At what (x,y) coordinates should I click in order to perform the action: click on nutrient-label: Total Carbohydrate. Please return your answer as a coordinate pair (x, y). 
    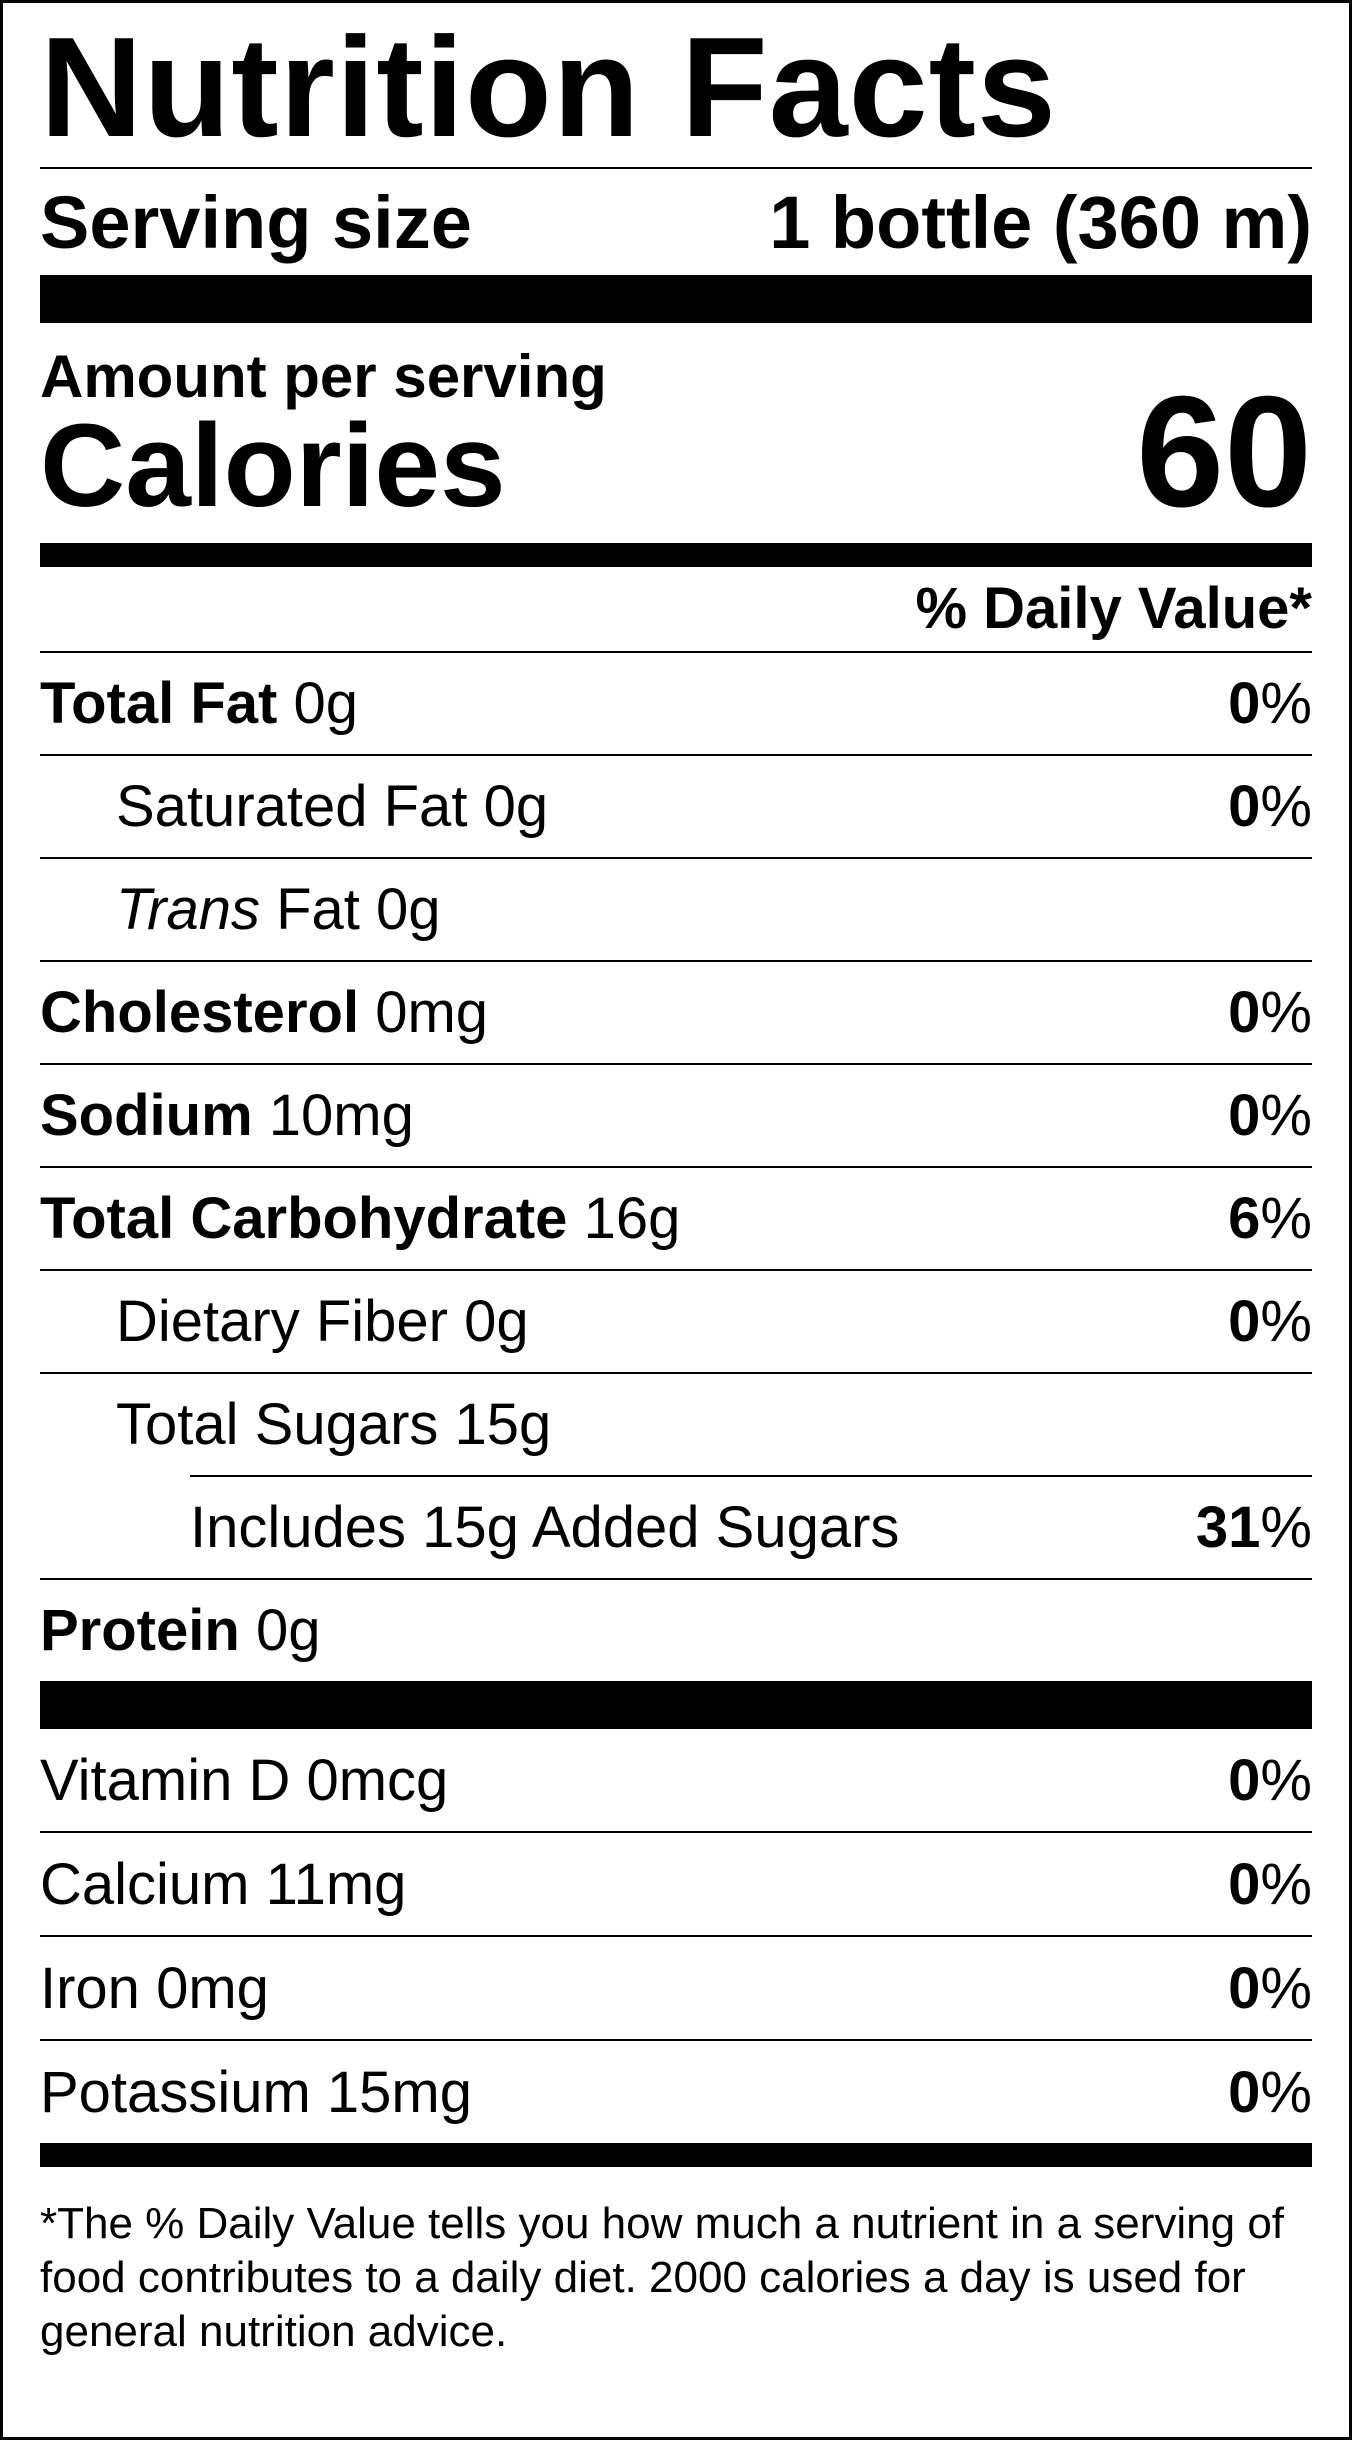
    Looking at the image, I should click on (304, 1218).